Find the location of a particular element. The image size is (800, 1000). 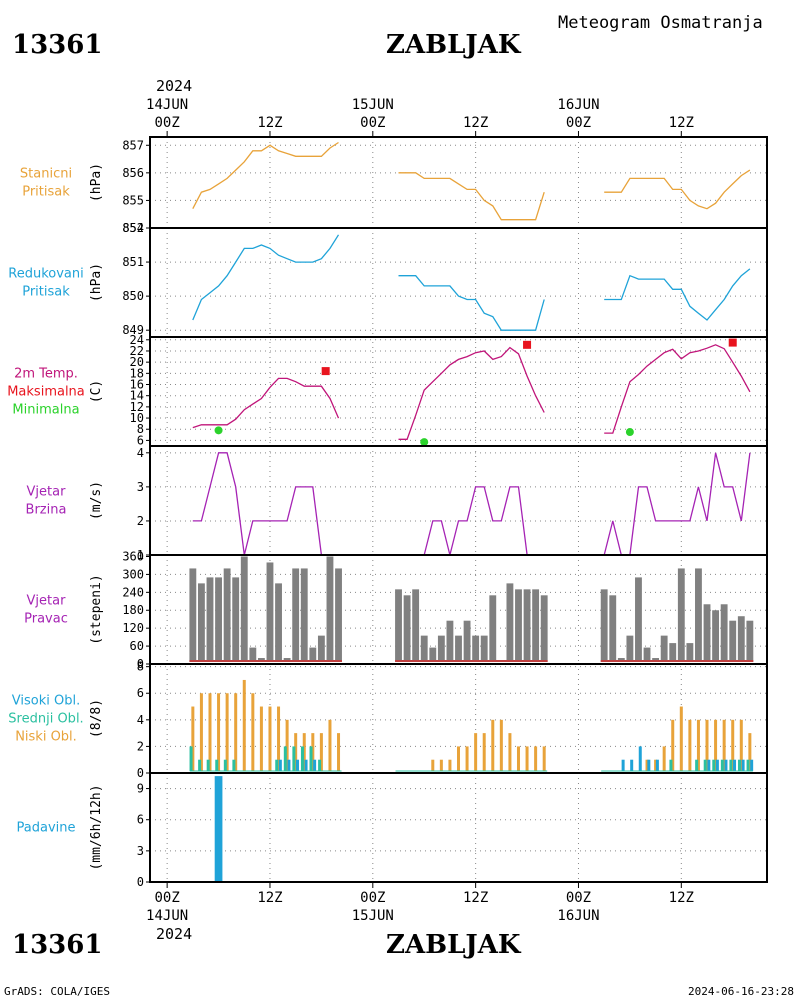

station-id-top: 13361 is located at coordinates (57, 45).